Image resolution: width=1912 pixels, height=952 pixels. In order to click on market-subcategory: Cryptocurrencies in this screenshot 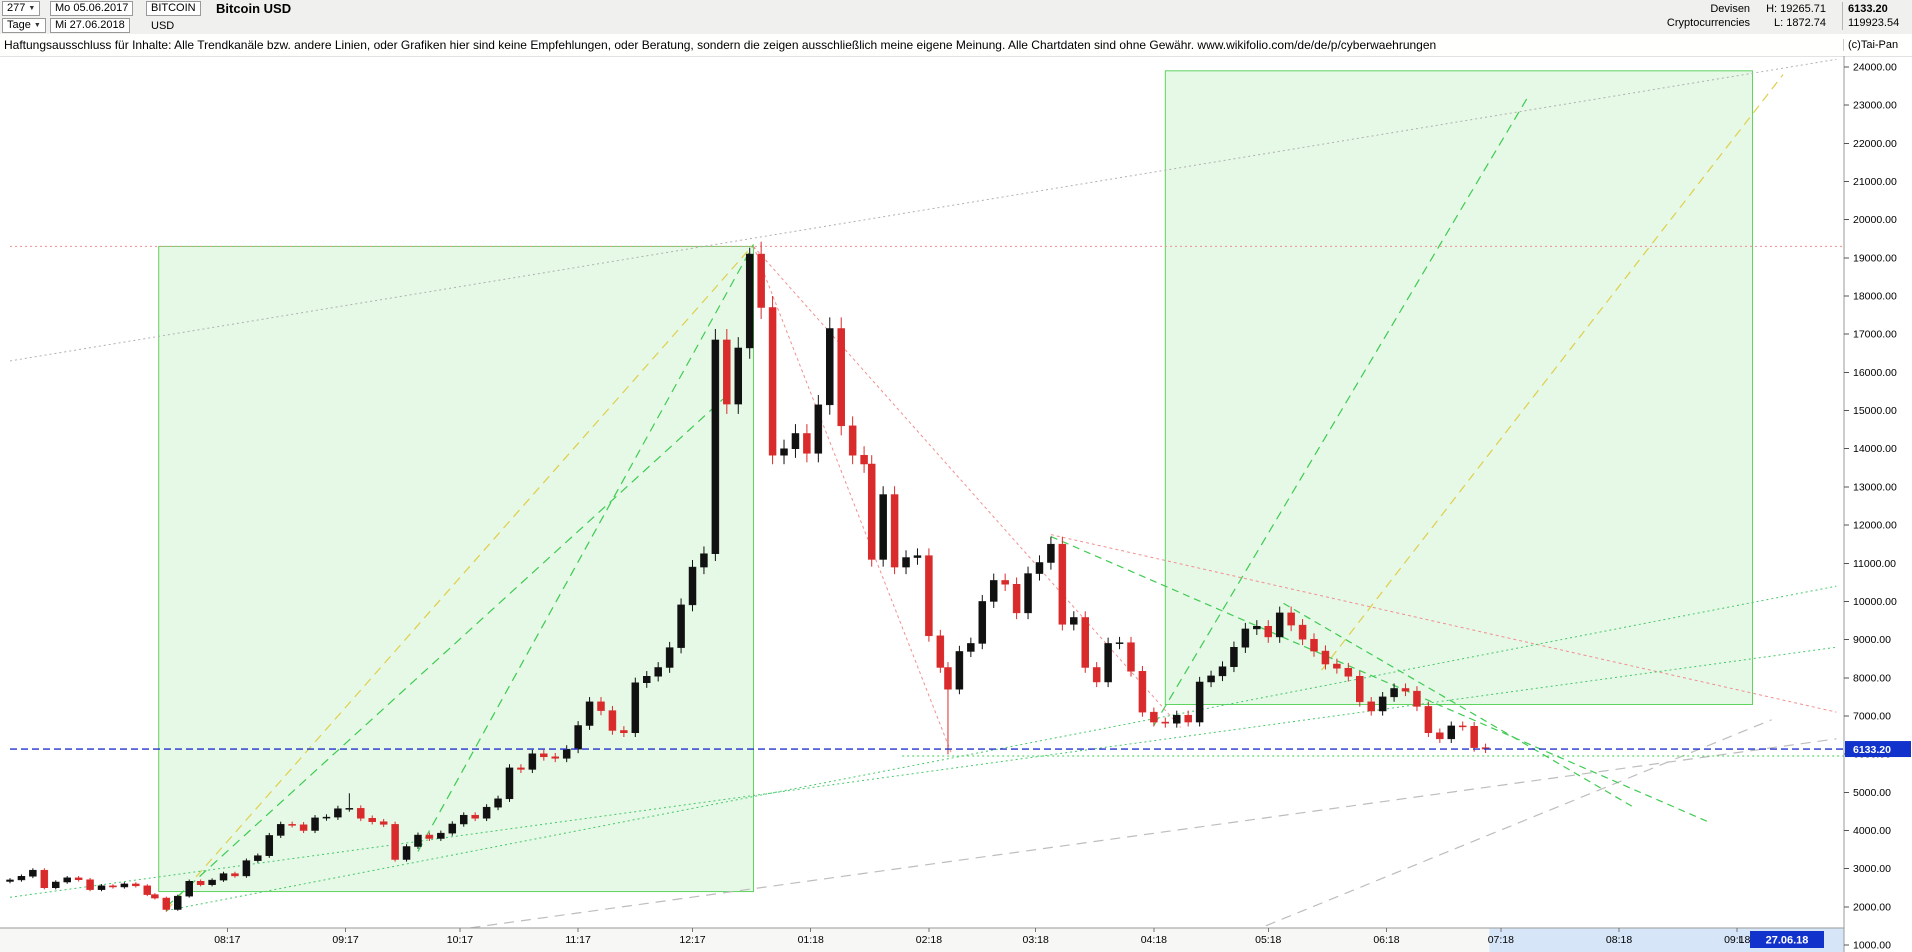, I will do `click(1708, 23)`.